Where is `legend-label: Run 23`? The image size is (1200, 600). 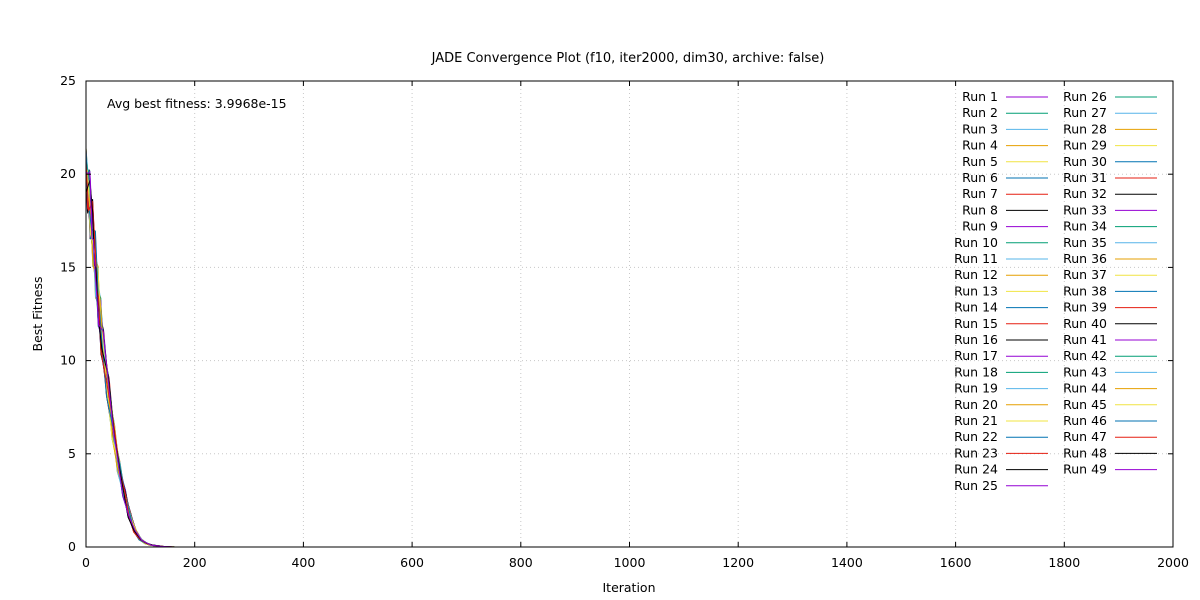
legend-label: Run 23 is located at coordinates (976, 452).